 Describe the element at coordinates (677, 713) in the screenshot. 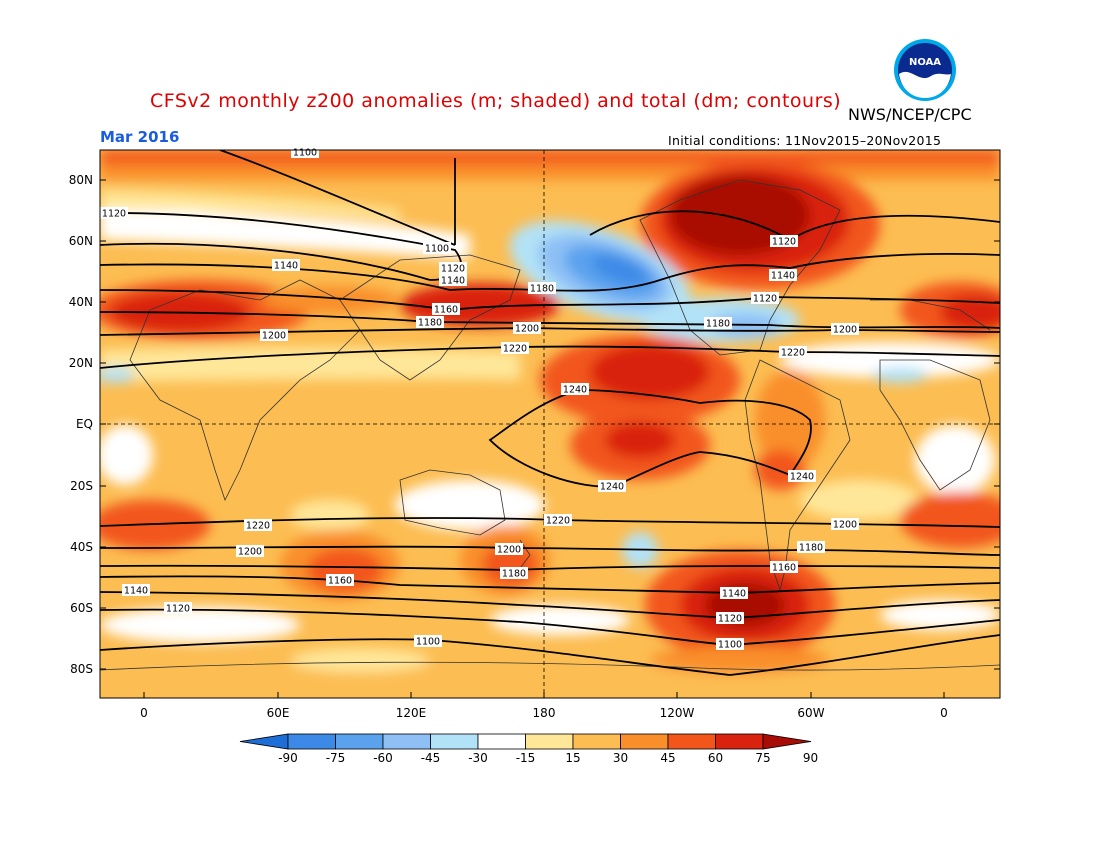

I see `lon-label: 120W` at that location.